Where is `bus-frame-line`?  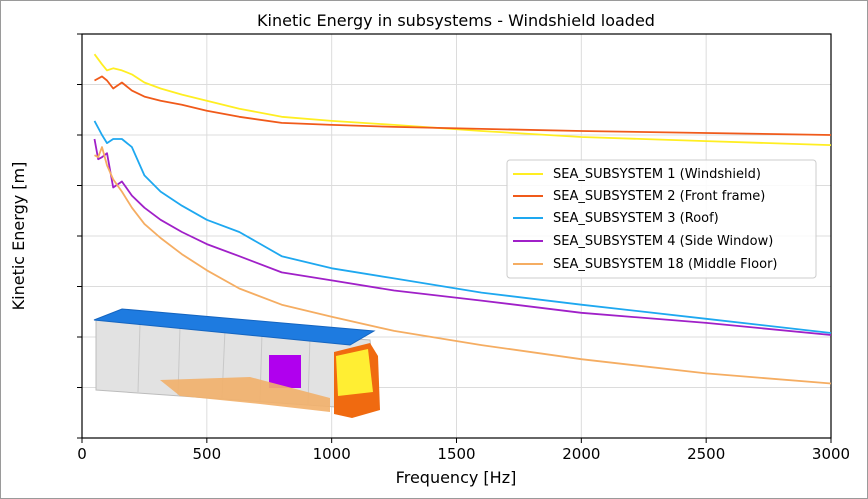
bus-frame-line is located at coordinates (139, 358).